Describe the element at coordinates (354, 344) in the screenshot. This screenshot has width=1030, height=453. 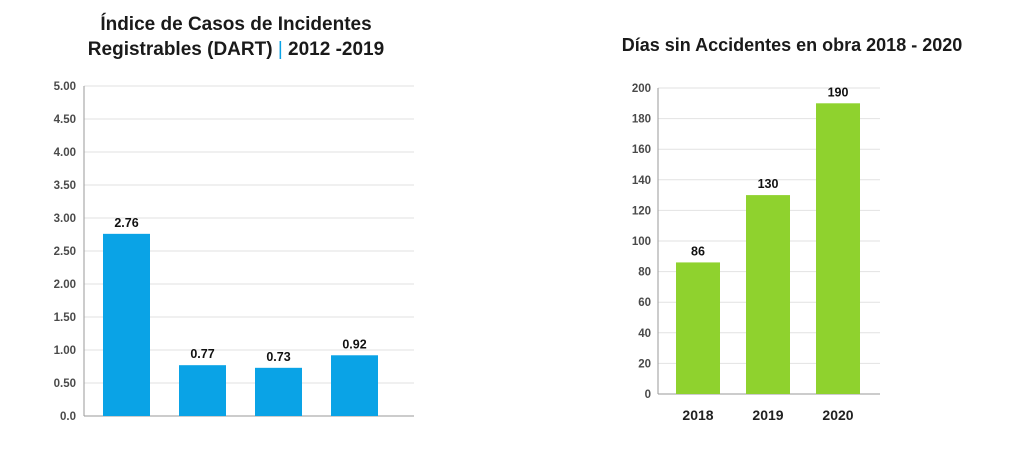
I see `left-data-label: 0.92` at that location.